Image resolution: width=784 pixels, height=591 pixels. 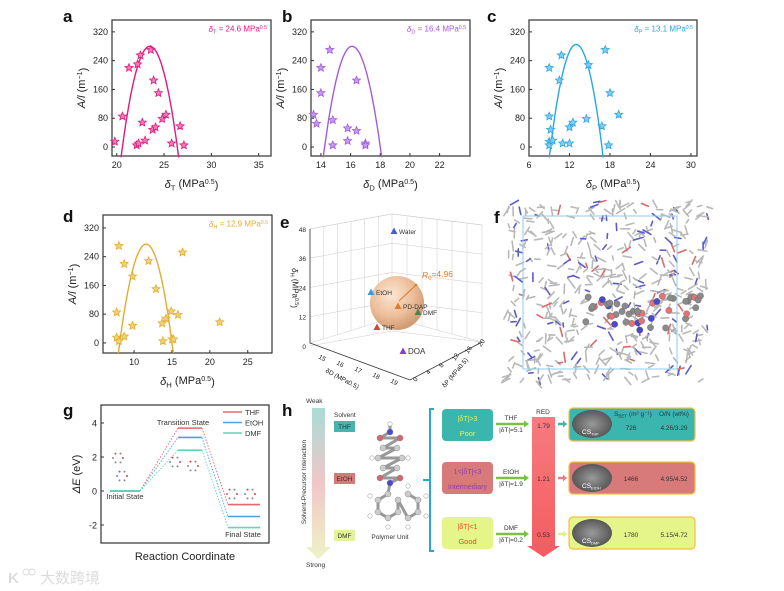 What do you see at coordinates (388, 328) in the screenshot?
I see `solvent-point-label: THF` at bounding box center [388, 328].